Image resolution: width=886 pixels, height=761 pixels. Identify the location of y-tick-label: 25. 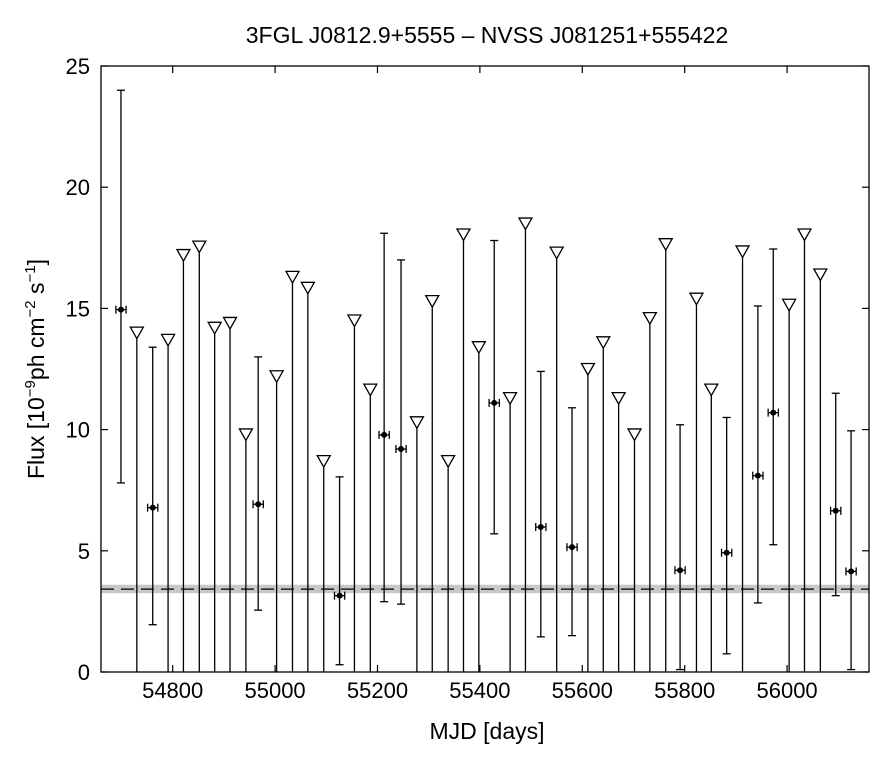
(78, 66).